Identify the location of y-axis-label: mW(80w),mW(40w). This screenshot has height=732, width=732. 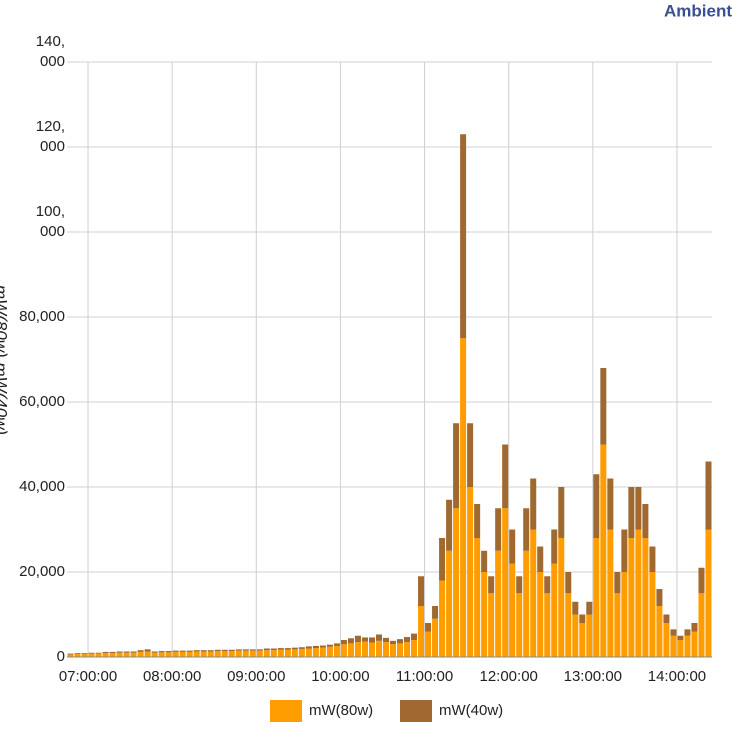
(5, 360).